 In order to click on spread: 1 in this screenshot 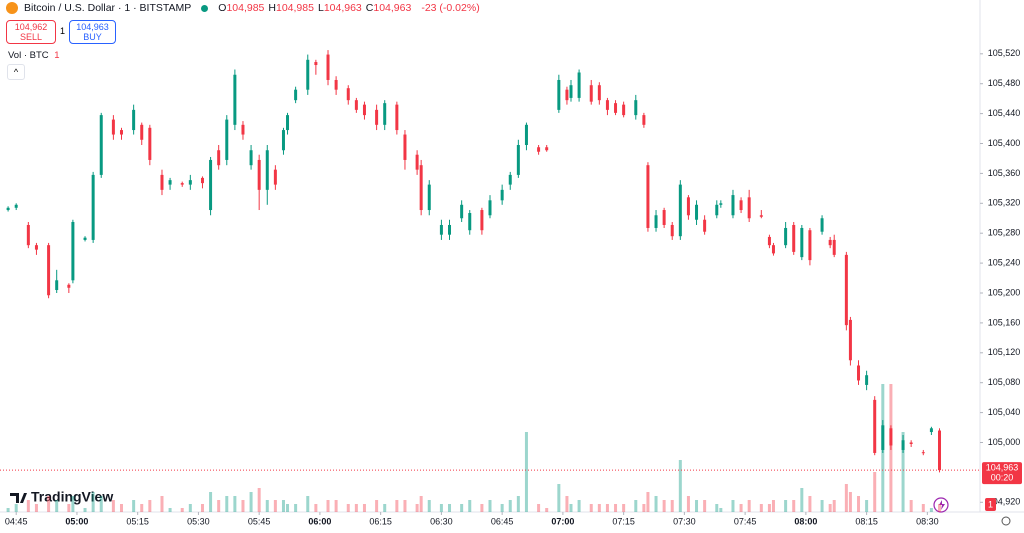, I will do `click(63, 31)`.